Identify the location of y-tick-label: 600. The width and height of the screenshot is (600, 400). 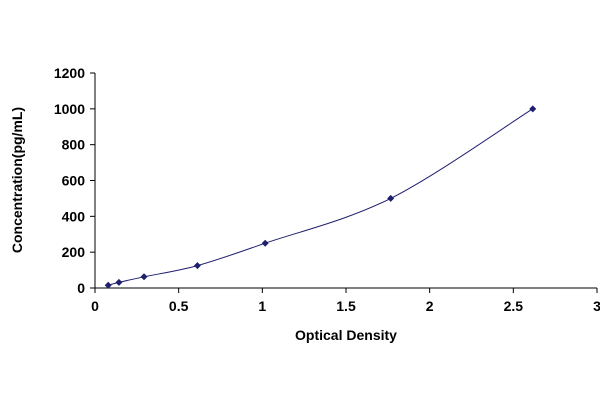
(74, 181).